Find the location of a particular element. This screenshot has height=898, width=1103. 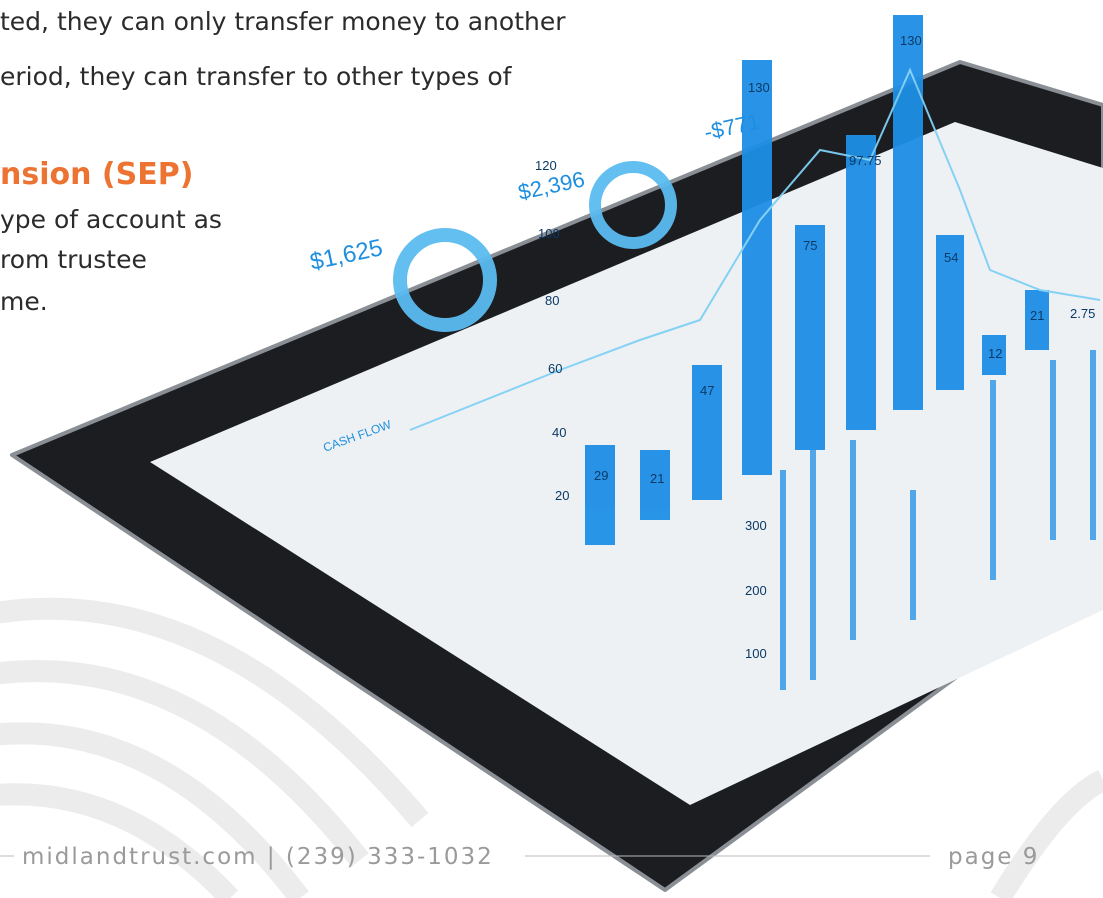

axis-label: 80 is located at coordinates (552, 300).